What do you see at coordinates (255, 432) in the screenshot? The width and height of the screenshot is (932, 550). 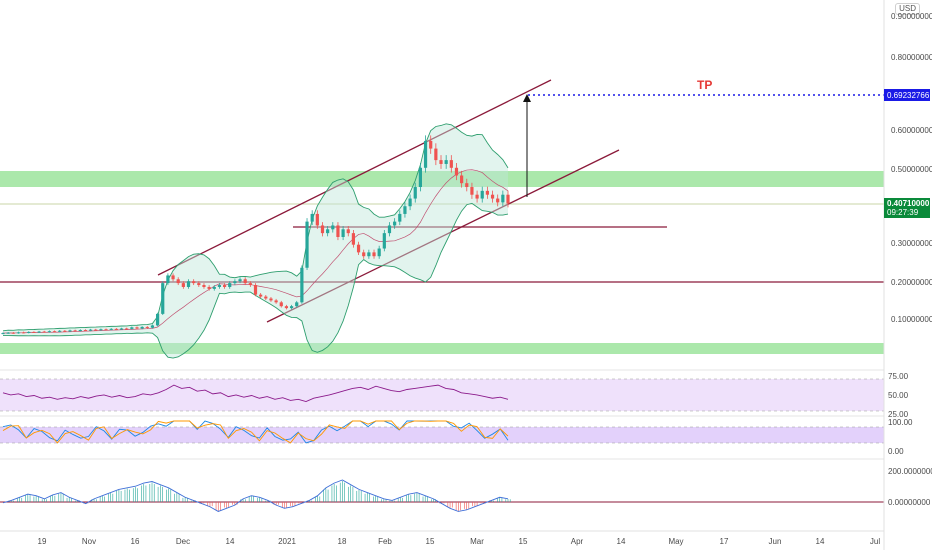 I see `stoch-d-line` at bounding box center [255, 432].